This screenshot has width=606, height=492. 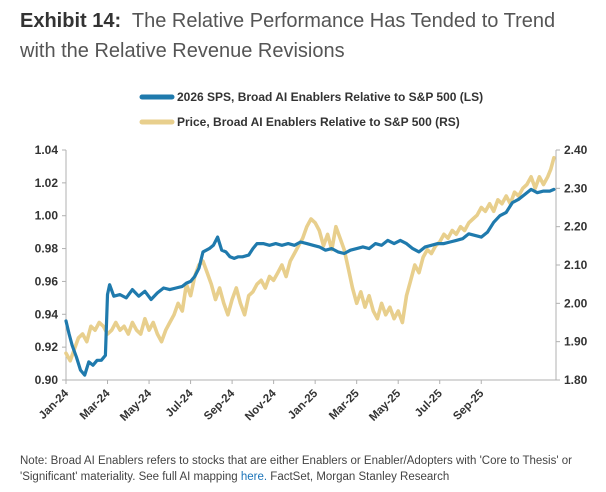 I want to click on right-tick-label: 2.30, so click(x=576, y=188).